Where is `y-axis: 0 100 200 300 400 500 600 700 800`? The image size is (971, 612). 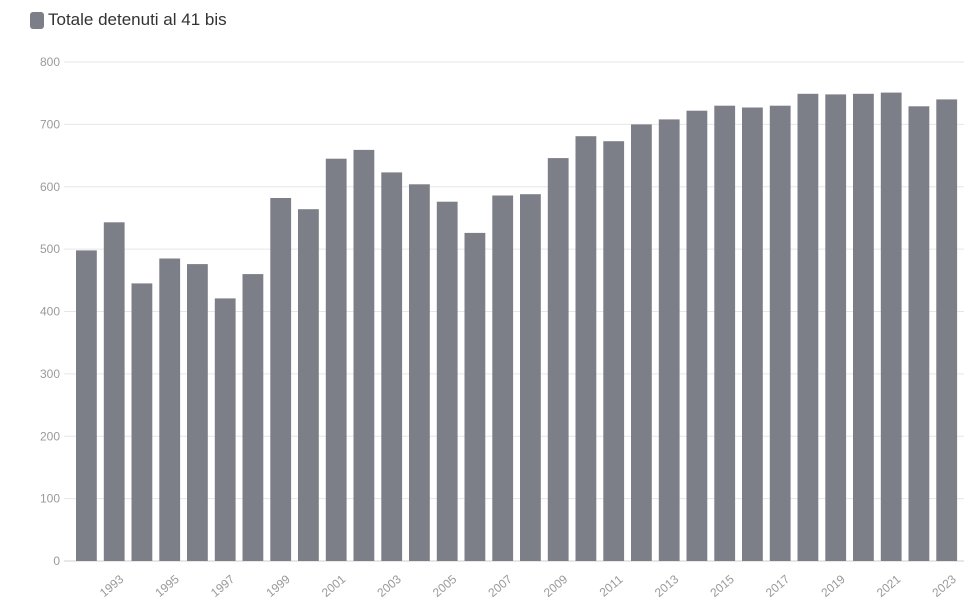
y-axis: 0 100 200 300 400 500 600 700 800 is located at coordinates (50, 311).